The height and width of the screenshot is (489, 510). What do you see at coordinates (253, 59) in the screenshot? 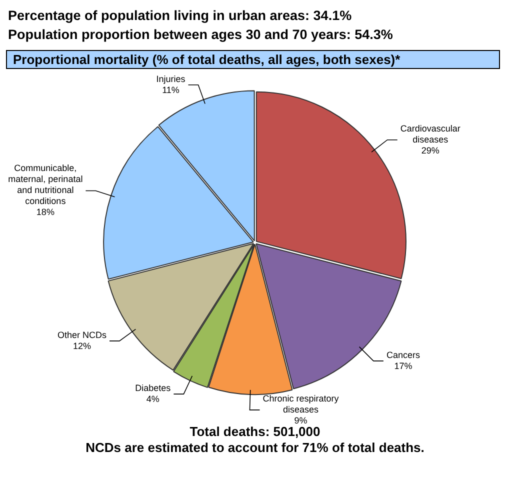
I see `chart-title: Proportional mortality (% of total deaths, all ages, both sexes)*` at bounding box center [253, 59].